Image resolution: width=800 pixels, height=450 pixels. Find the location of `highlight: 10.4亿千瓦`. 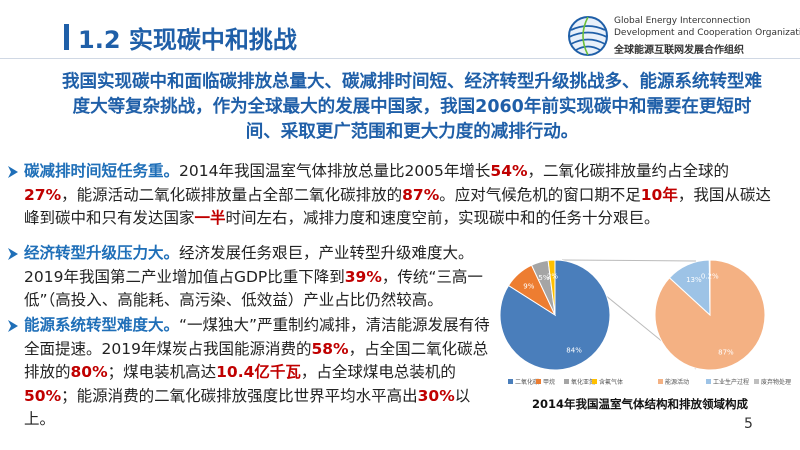

highlight: 10.4亿千瓦 is located at coordinates (258, 372).